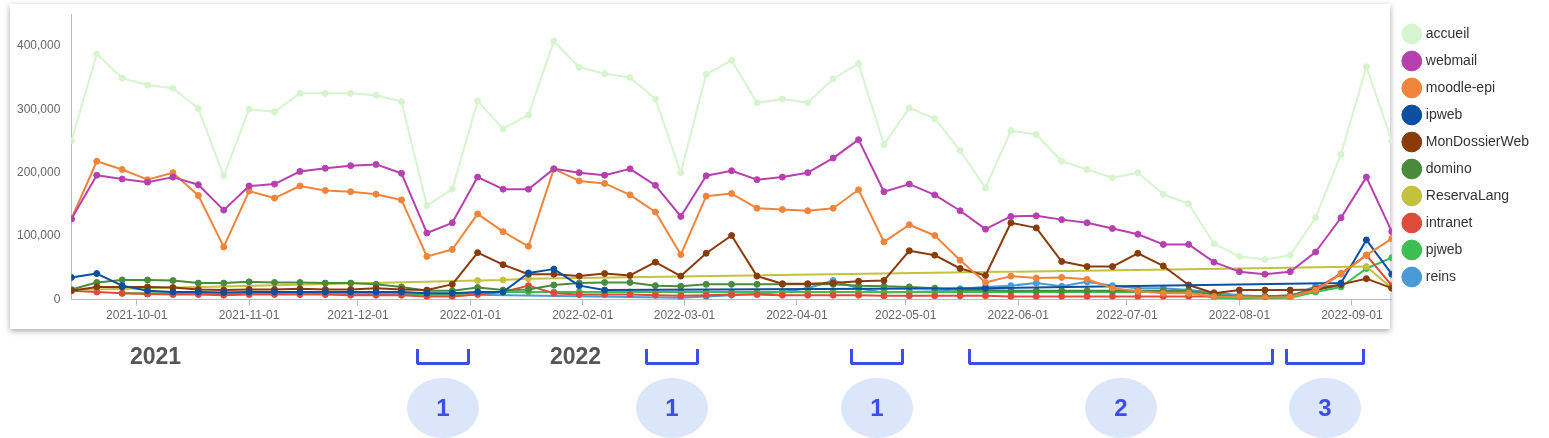 Image resolution: width=1549 pixels, height=438 pixels. Describe the element at coordinates (57, 298) in the screenshot. I see `y-tick-label: 0` at that location.